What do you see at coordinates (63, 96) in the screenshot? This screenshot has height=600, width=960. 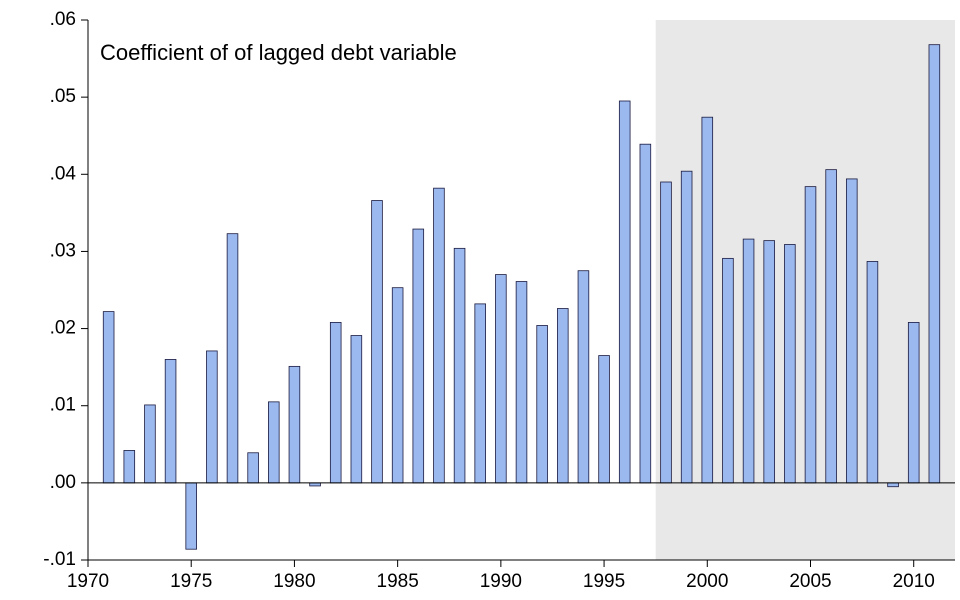 I see `y-tick-label: .05` at bounding box center [63, 96].